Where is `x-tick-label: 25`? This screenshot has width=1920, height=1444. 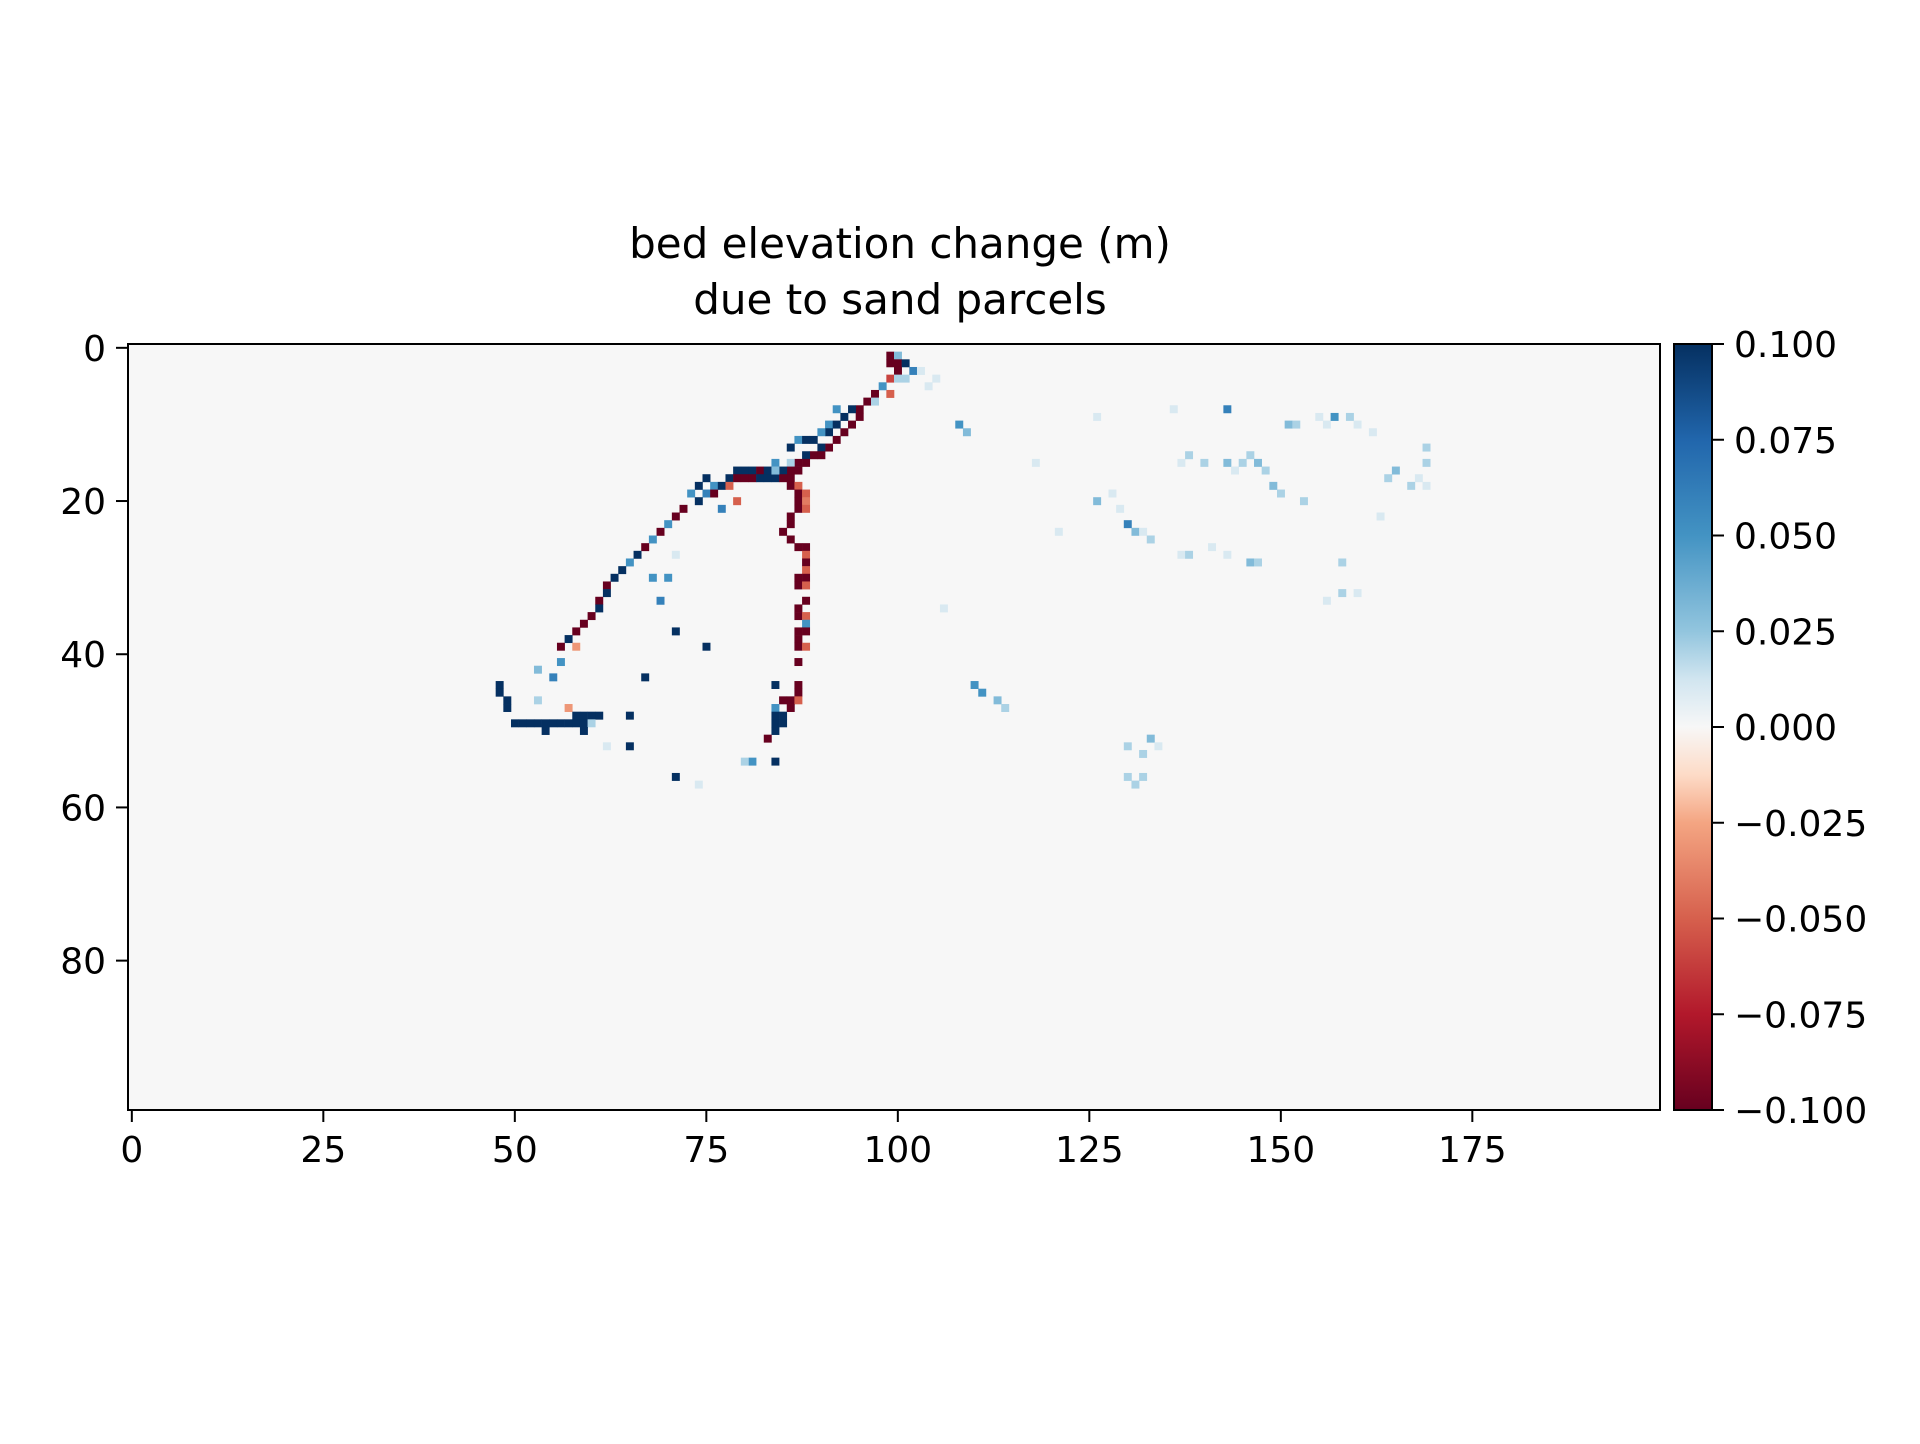 x-tick-label: 25 is located at coordinates (323, 1150).